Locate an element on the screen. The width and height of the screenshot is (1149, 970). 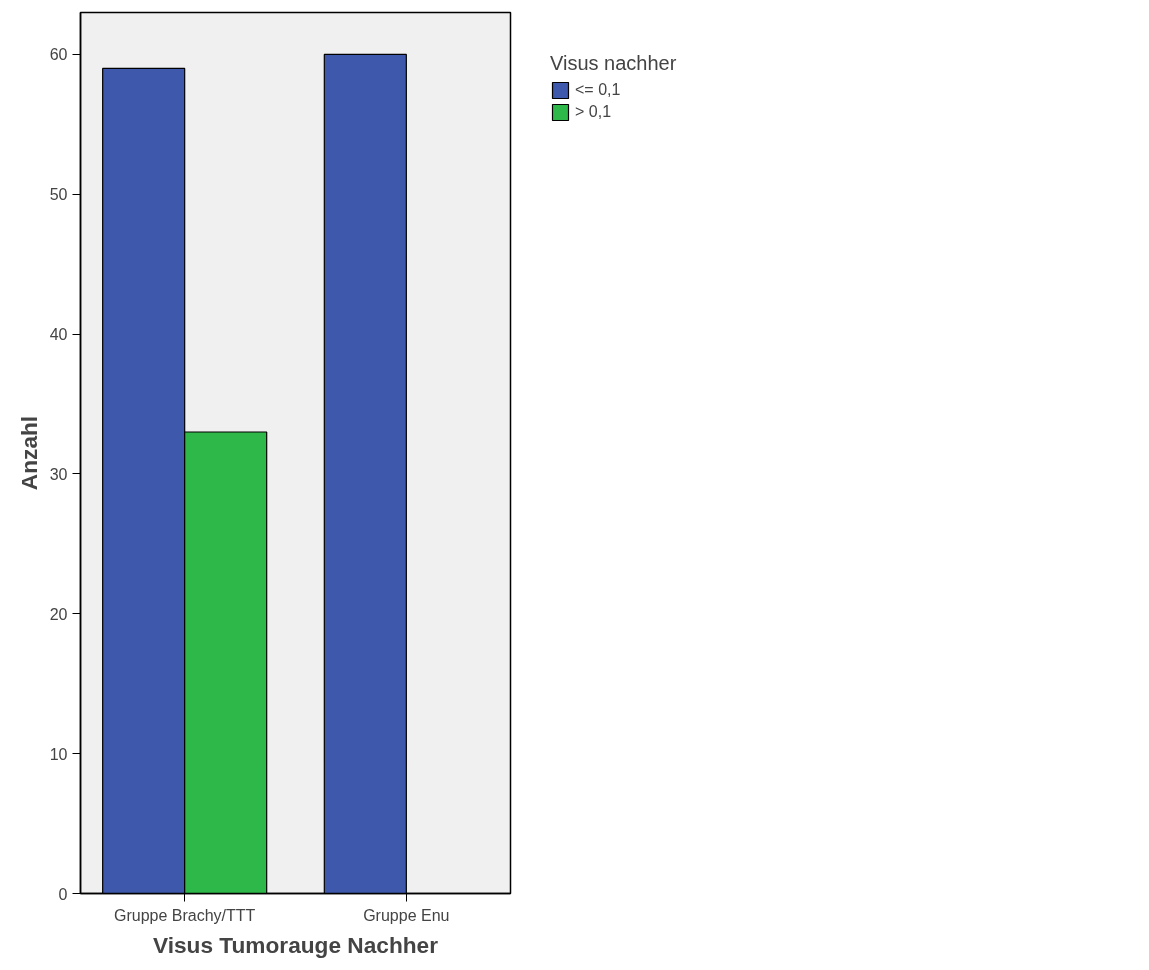
legend-title: Visus nachher is located at coordinates (613, 63).